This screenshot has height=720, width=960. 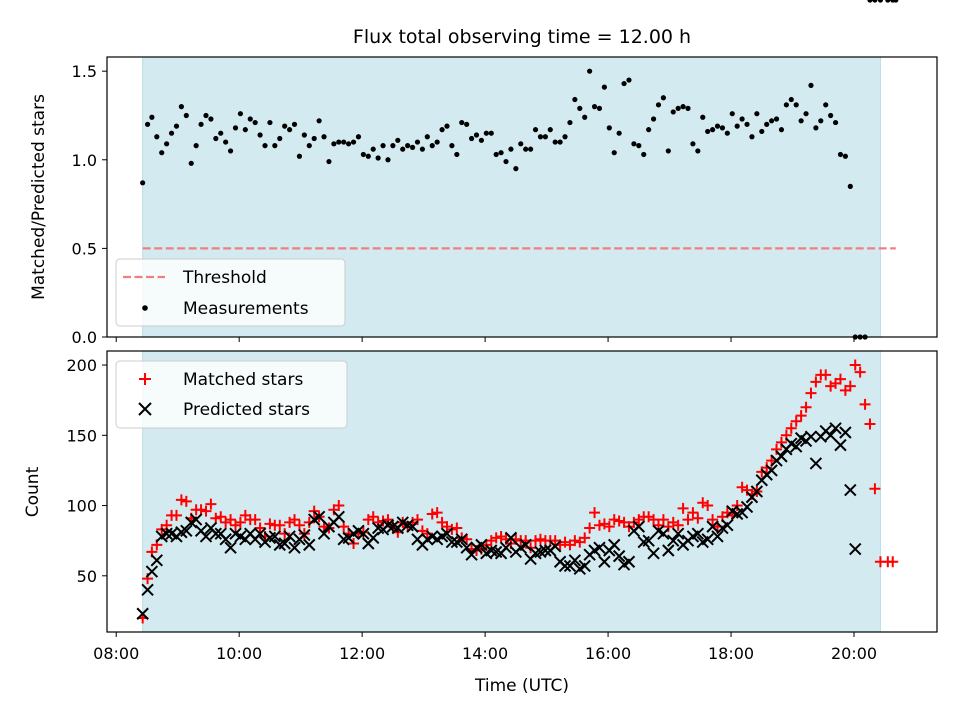 I want to click on count-y-tick-label: 200, so click(x=81, y=365).